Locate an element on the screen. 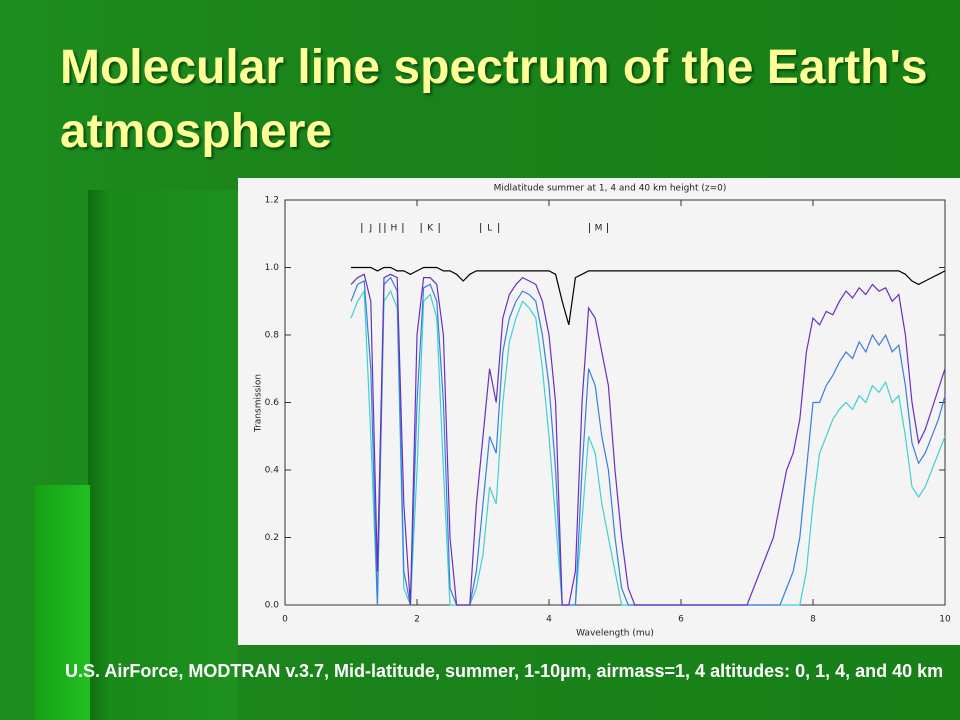 The image size is (960, 720). band-label: H is located at coordinates (394, 229).